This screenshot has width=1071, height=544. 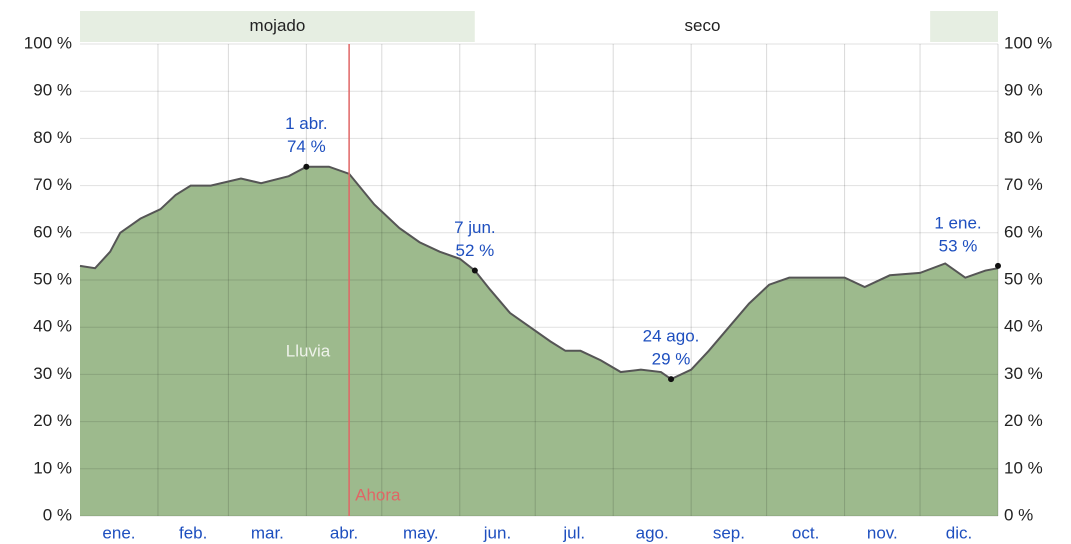 I want to click on y-tick-label: 40 %, so click(x=52, y=326).